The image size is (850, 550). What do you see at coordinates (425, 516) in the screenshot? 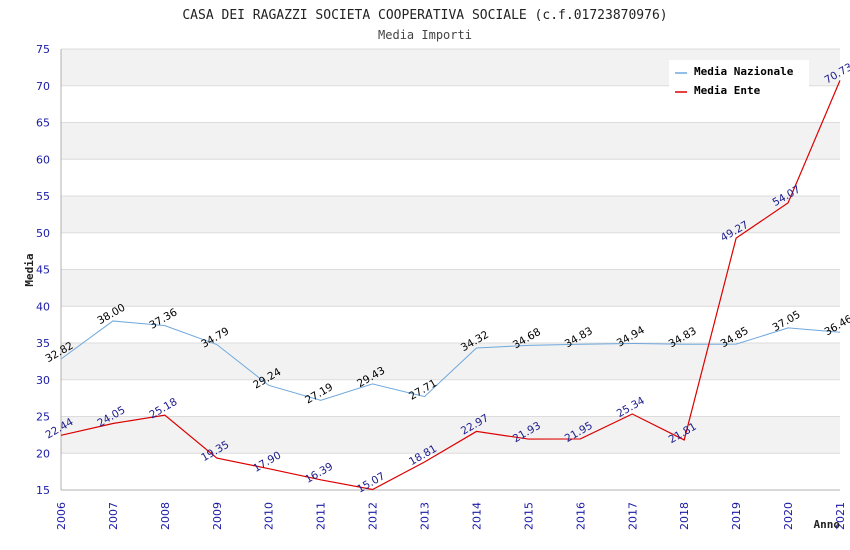
I see `x-tick-label: 2013` at bounding box center [425, 516].